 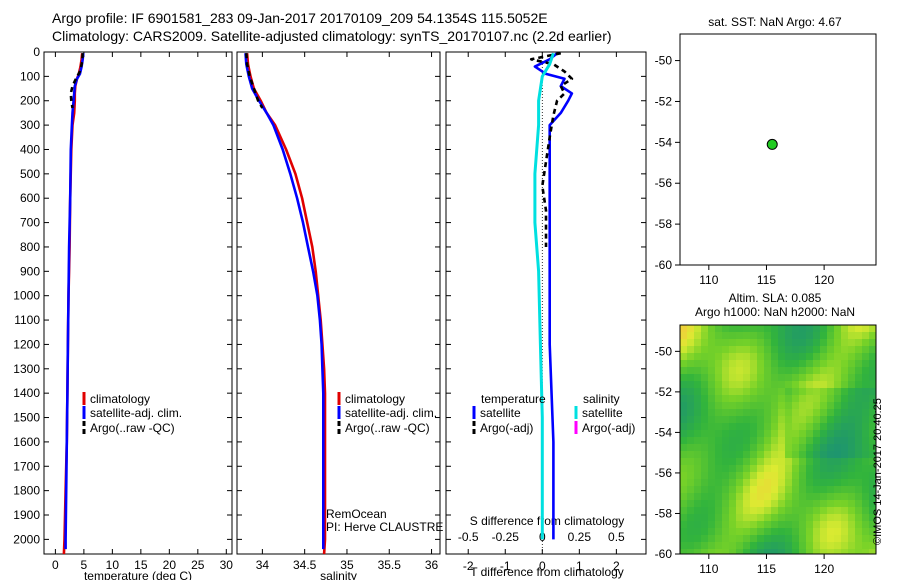 I want to click on temperature-panel-xtick-label: 25, so click(x=198, y=565).